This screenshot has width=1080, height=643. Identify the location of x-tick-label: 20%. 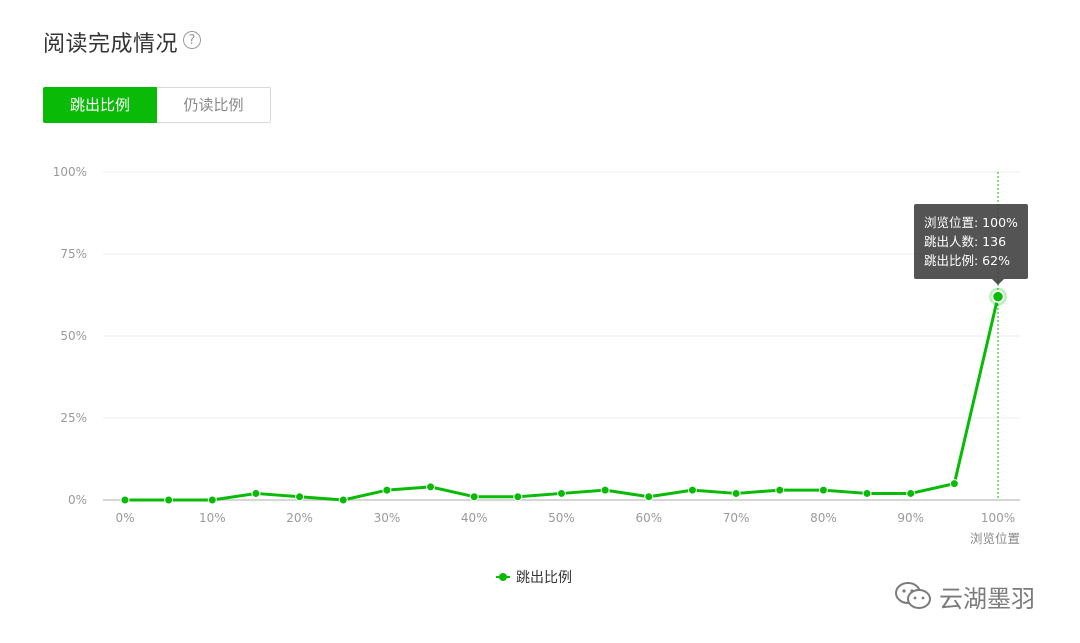
(299, 518).